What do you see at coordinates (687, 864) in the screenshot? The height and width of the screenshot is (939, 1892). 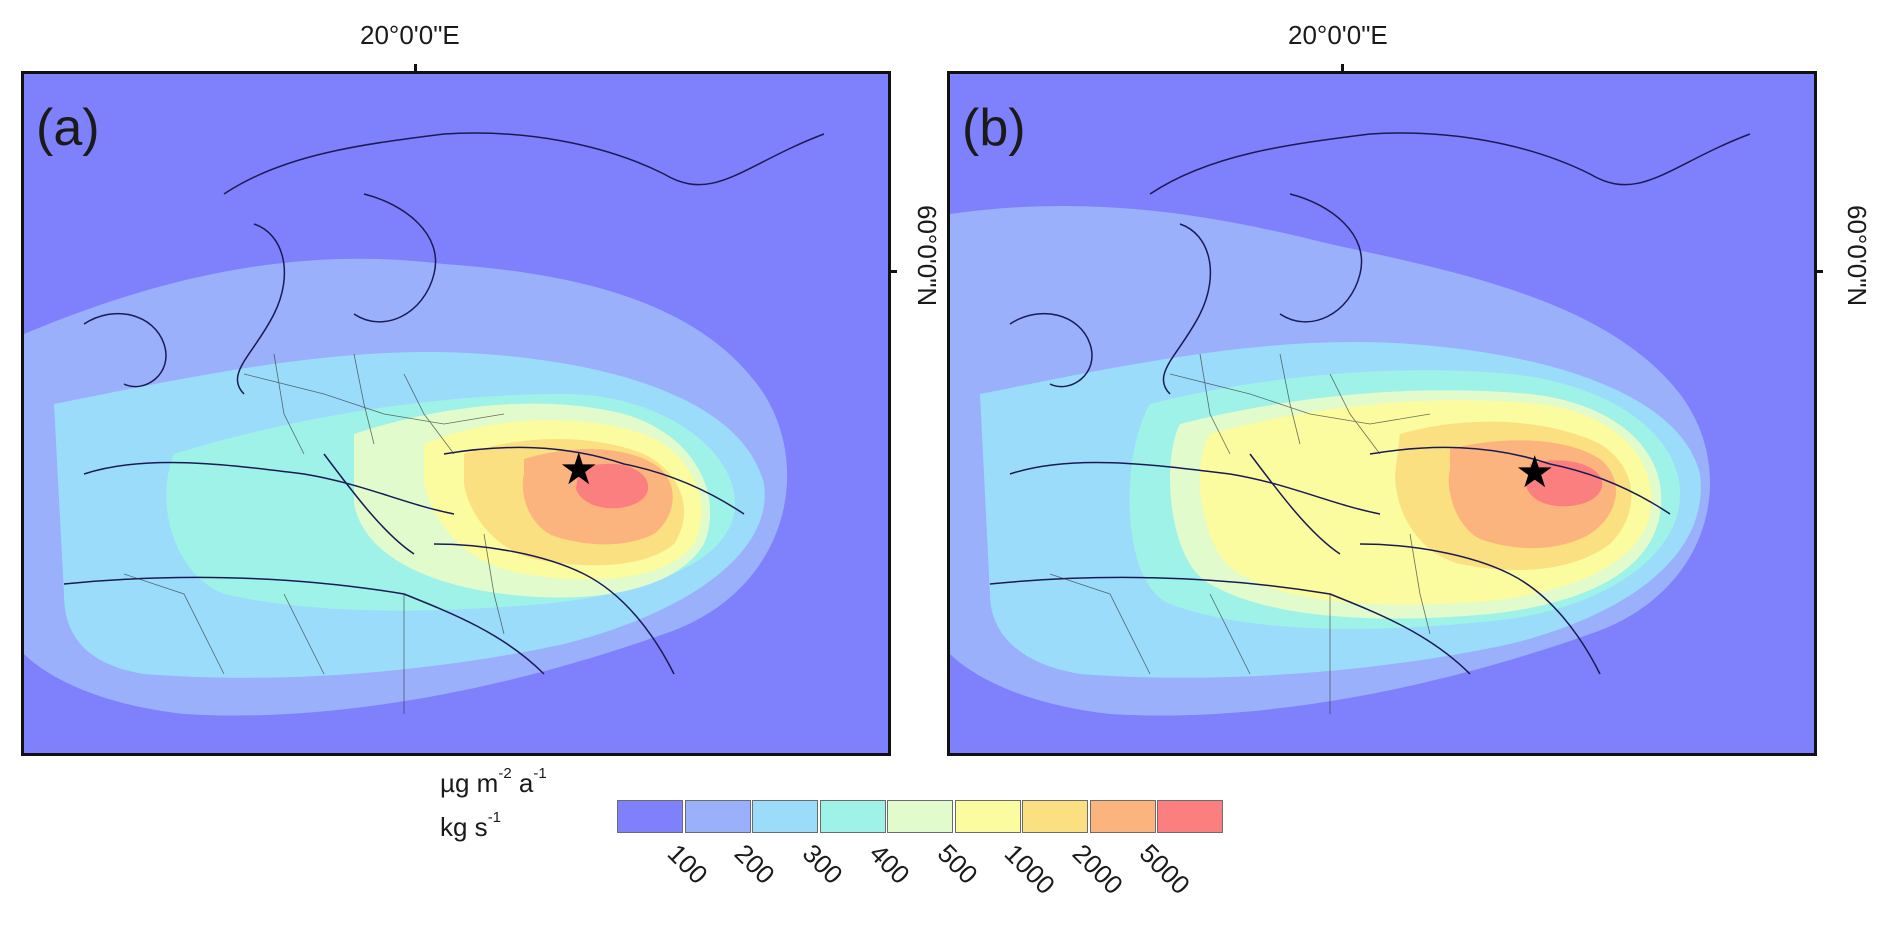 I see `legend-tick-label: 100` at bounding box center [687, 864].